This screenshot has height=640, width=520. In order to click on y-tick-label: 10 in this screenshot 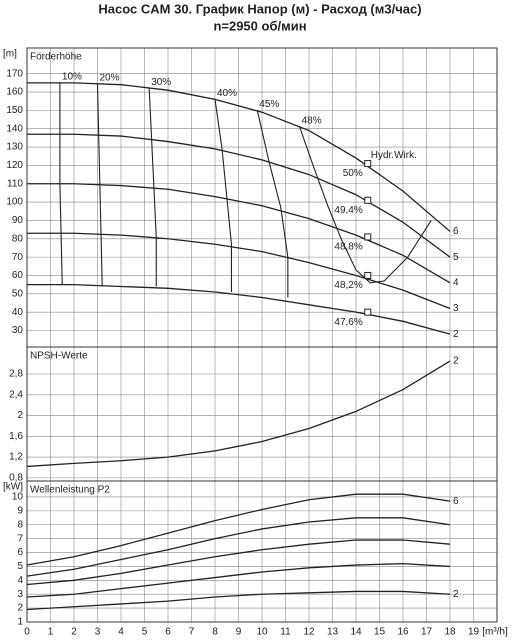, I will do `click(18, 497)`.